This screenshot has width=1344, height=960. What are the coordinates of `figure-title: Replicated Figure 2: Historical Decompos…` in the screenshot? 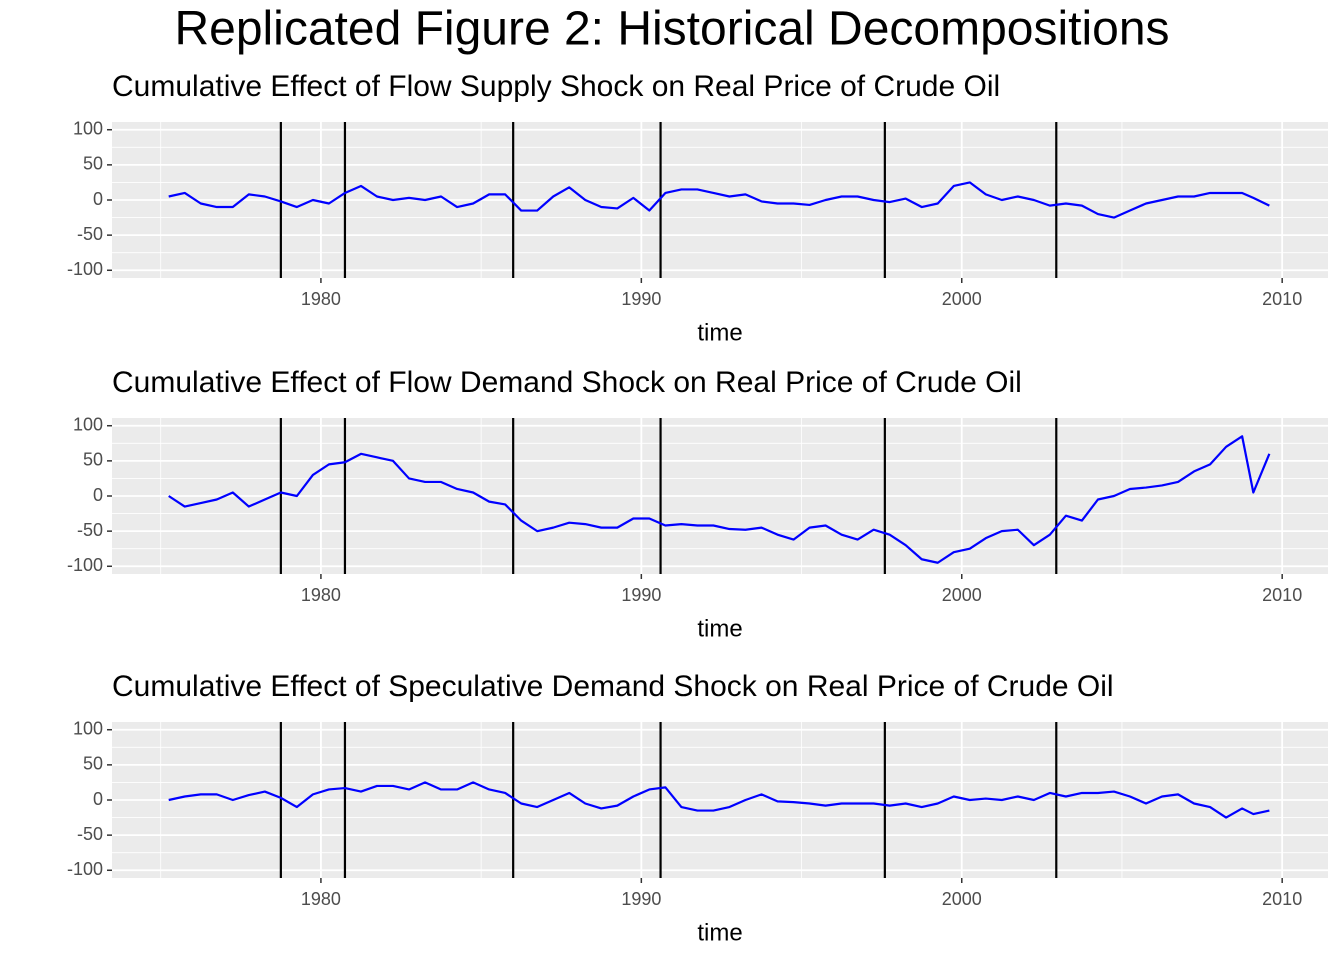 It's located at (671, 29).